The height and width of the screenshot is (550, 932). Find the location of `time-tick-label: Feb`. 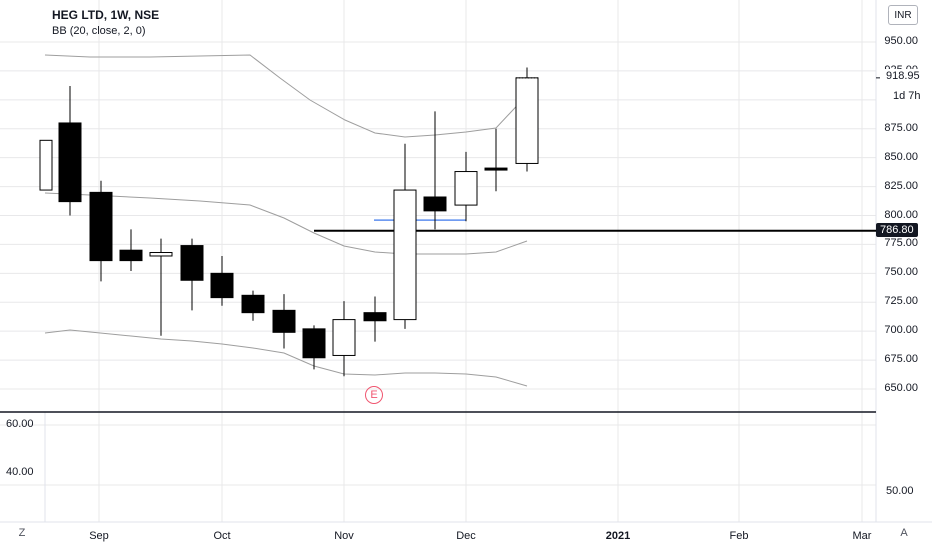

time-tick-label: Feb is located at coordinates (739, 536).